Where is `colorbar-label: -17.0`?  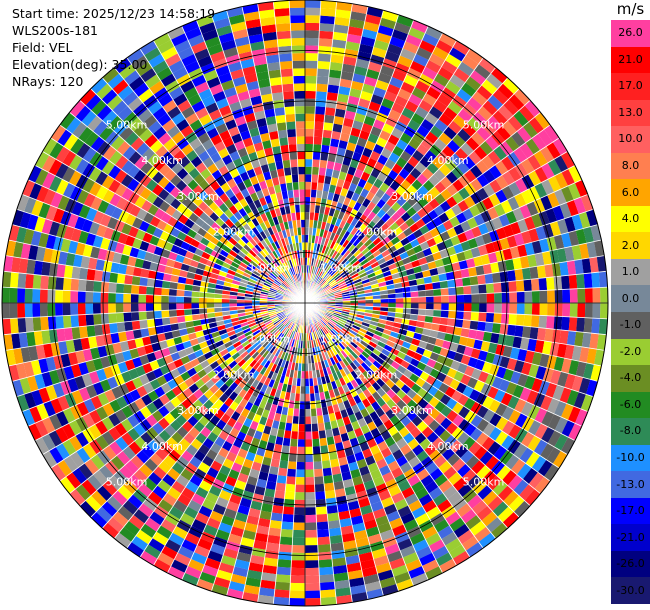
colorbar-label: -17.0 is located at coordinates (630, 511).